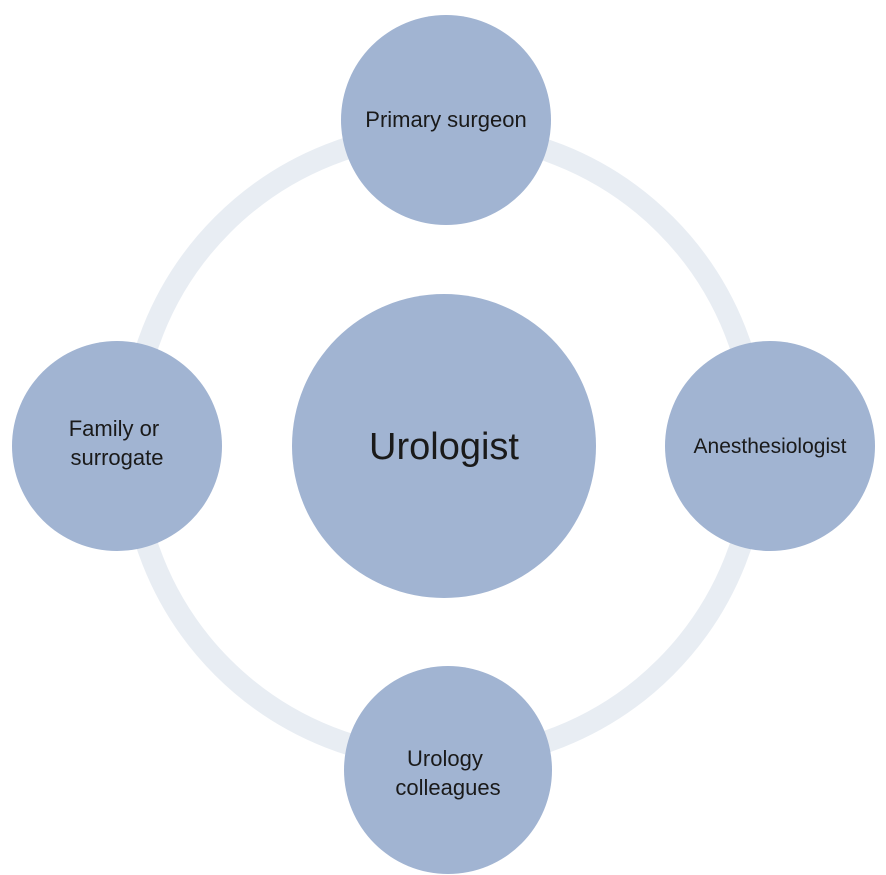  I want to click on node-primary-surgeon-circle, so click(446, 120).